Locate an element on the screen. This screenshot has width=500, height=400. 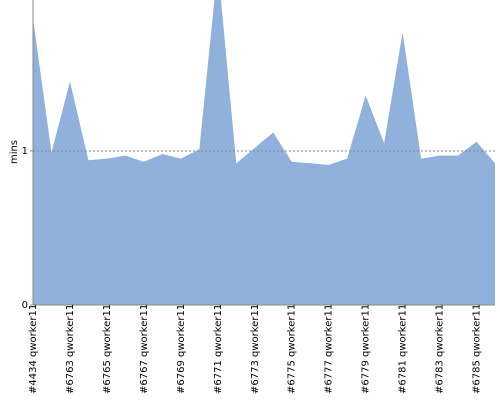
x-tick-label: #6767 qworker11 is located at coordinates (144, 349).